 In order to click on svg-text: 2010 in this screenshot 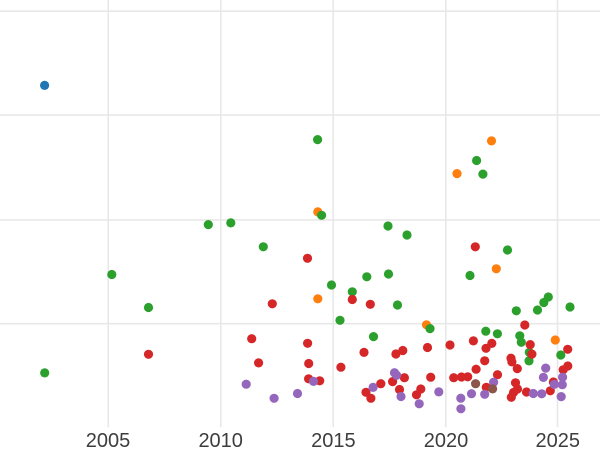, I will do `click(220, 440)`.